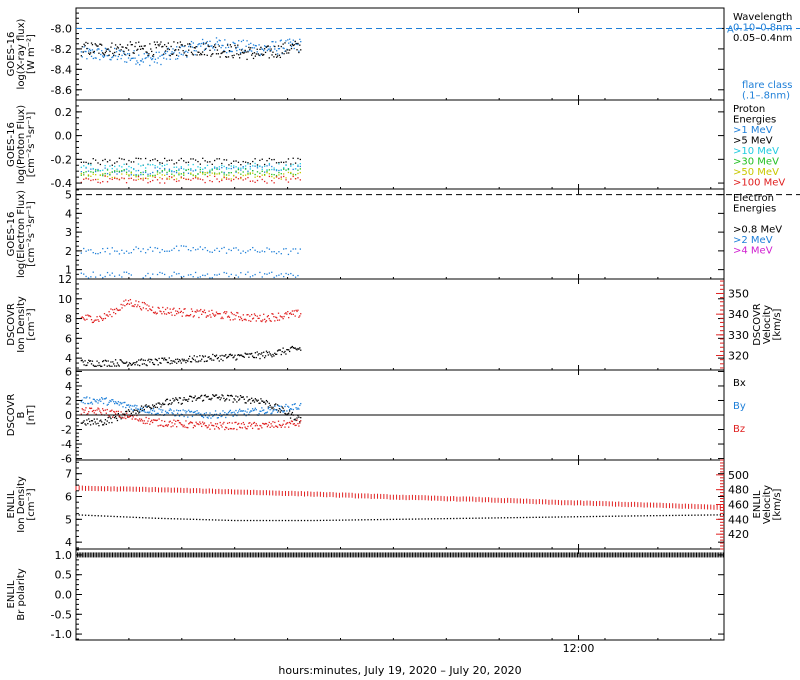 This screenshot has height=680, width=800. I want to click on series-0-05-0-4nm, so click(191, 50).